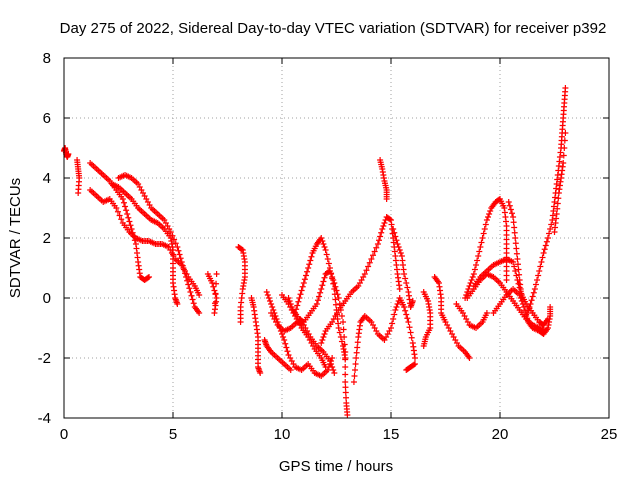 The height and width of the screenshot is (480, 640). What do you see at coordinates (47, 298) in the screenshot?
I see `y-tick-label: 0` at bounding box center [47, 298].